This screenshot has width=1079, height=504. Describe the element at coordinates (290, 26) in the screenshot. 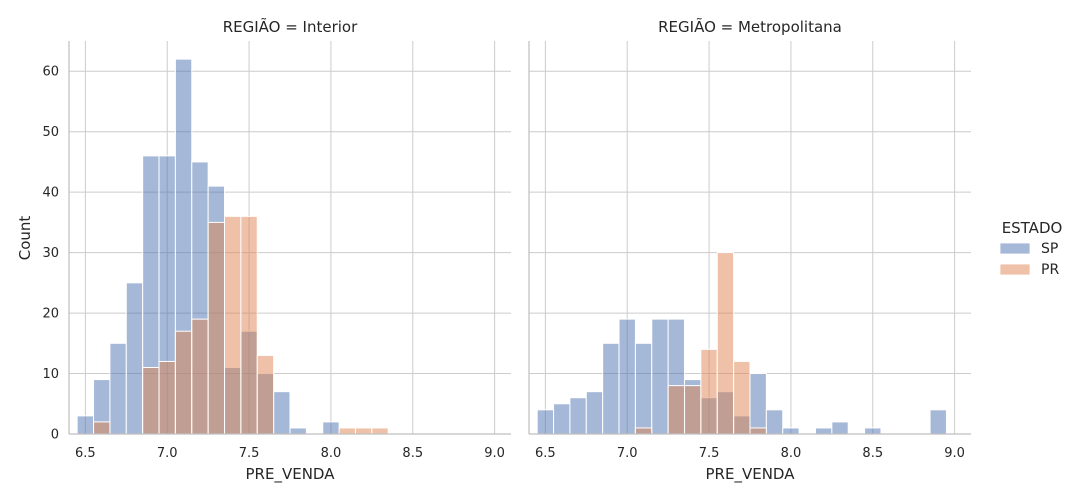

I see `facet-title: REGIÃO = Interior` at that location.